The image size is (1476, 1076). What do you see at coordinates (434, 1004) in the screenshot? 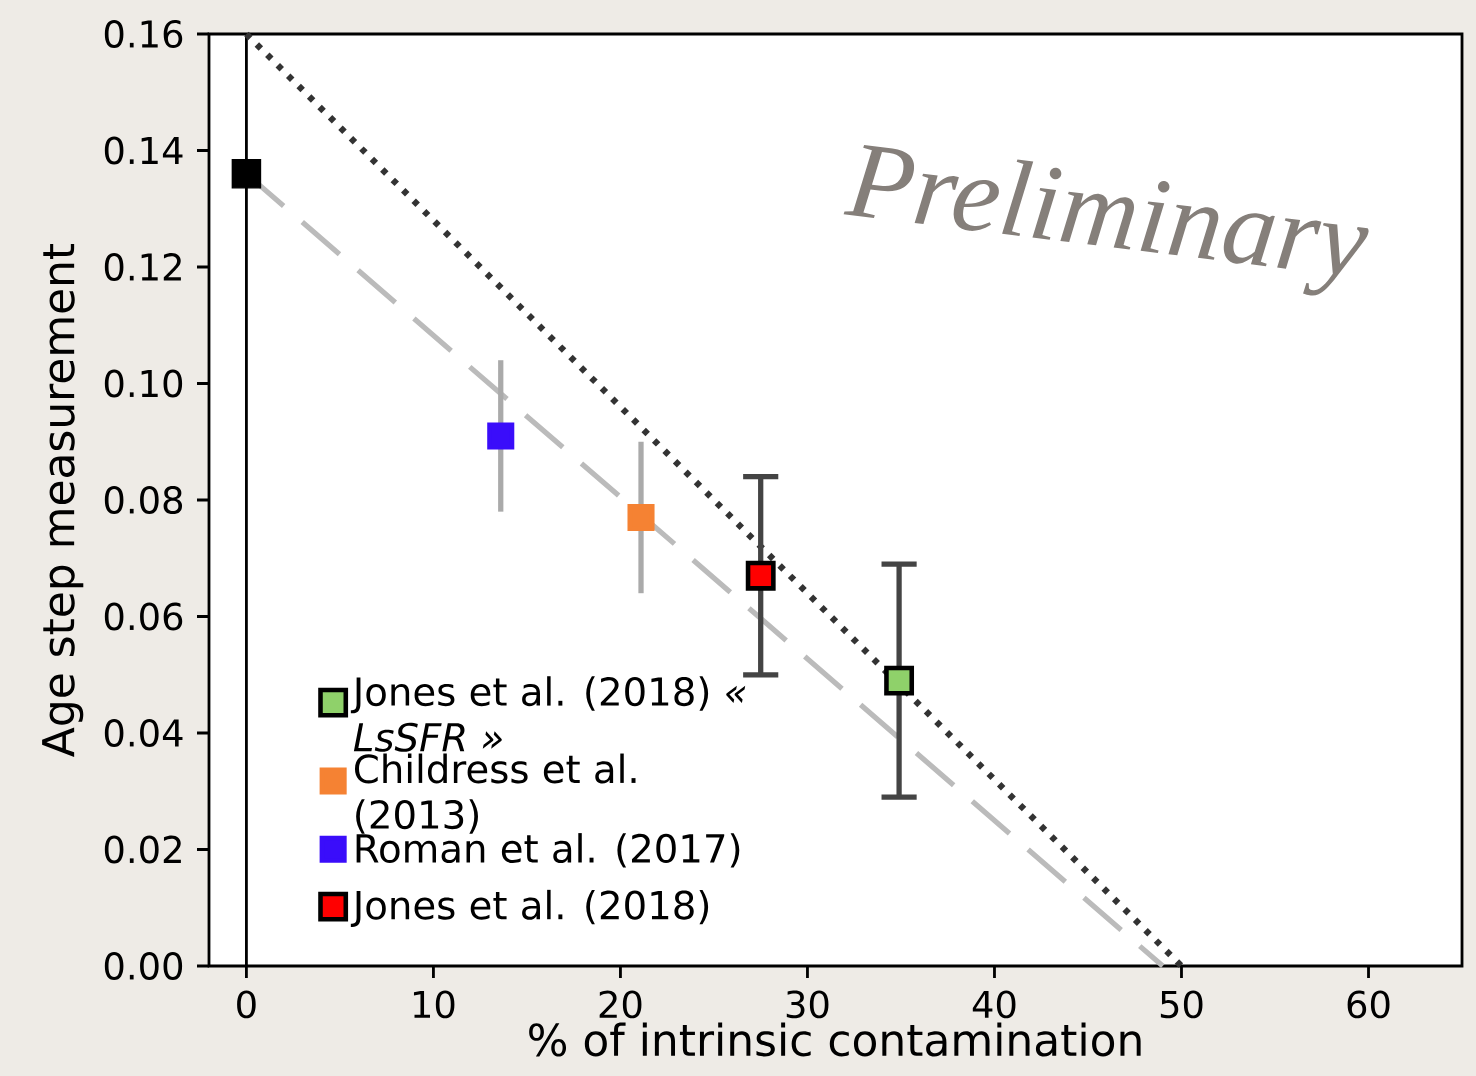
I see `x-tick-label: 10` at bounding box center [434, 1004].